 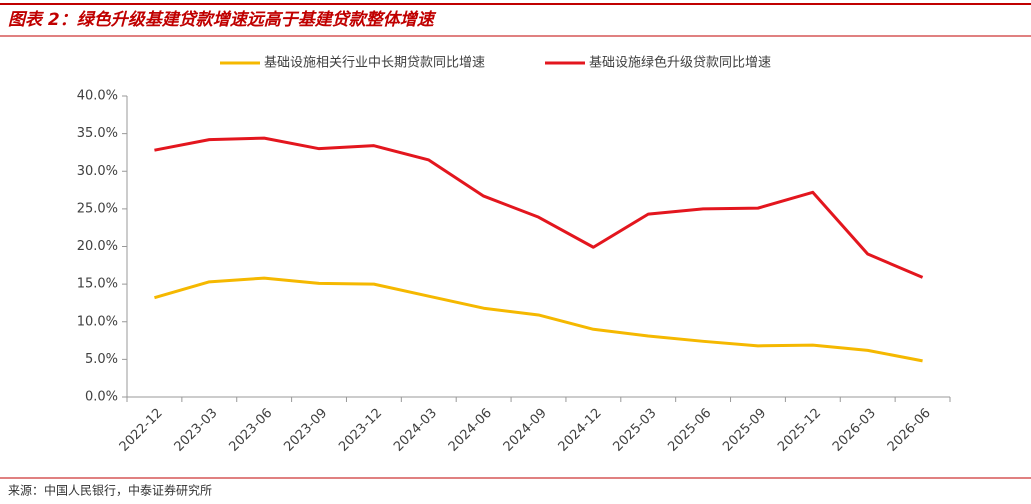 I want to click on series-line, so click(x=538, y=319).